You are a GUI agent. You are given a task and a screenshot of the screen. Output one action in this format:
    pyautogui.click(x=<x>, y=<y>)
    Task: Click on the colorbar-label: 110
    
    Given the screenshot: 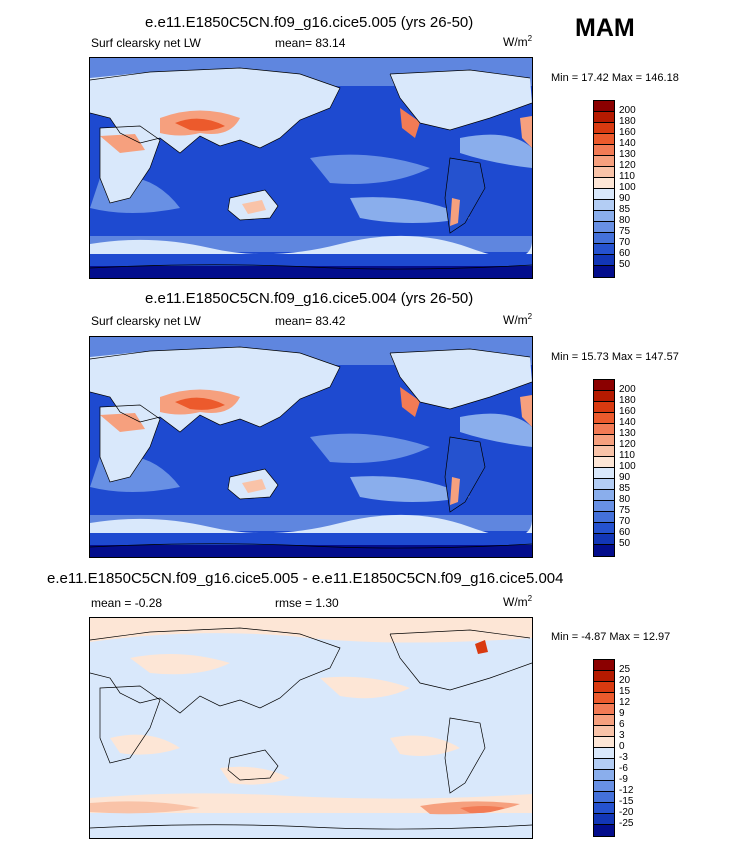 What is the action you would take?
    pyautogui.click(x=627, y=176)
    